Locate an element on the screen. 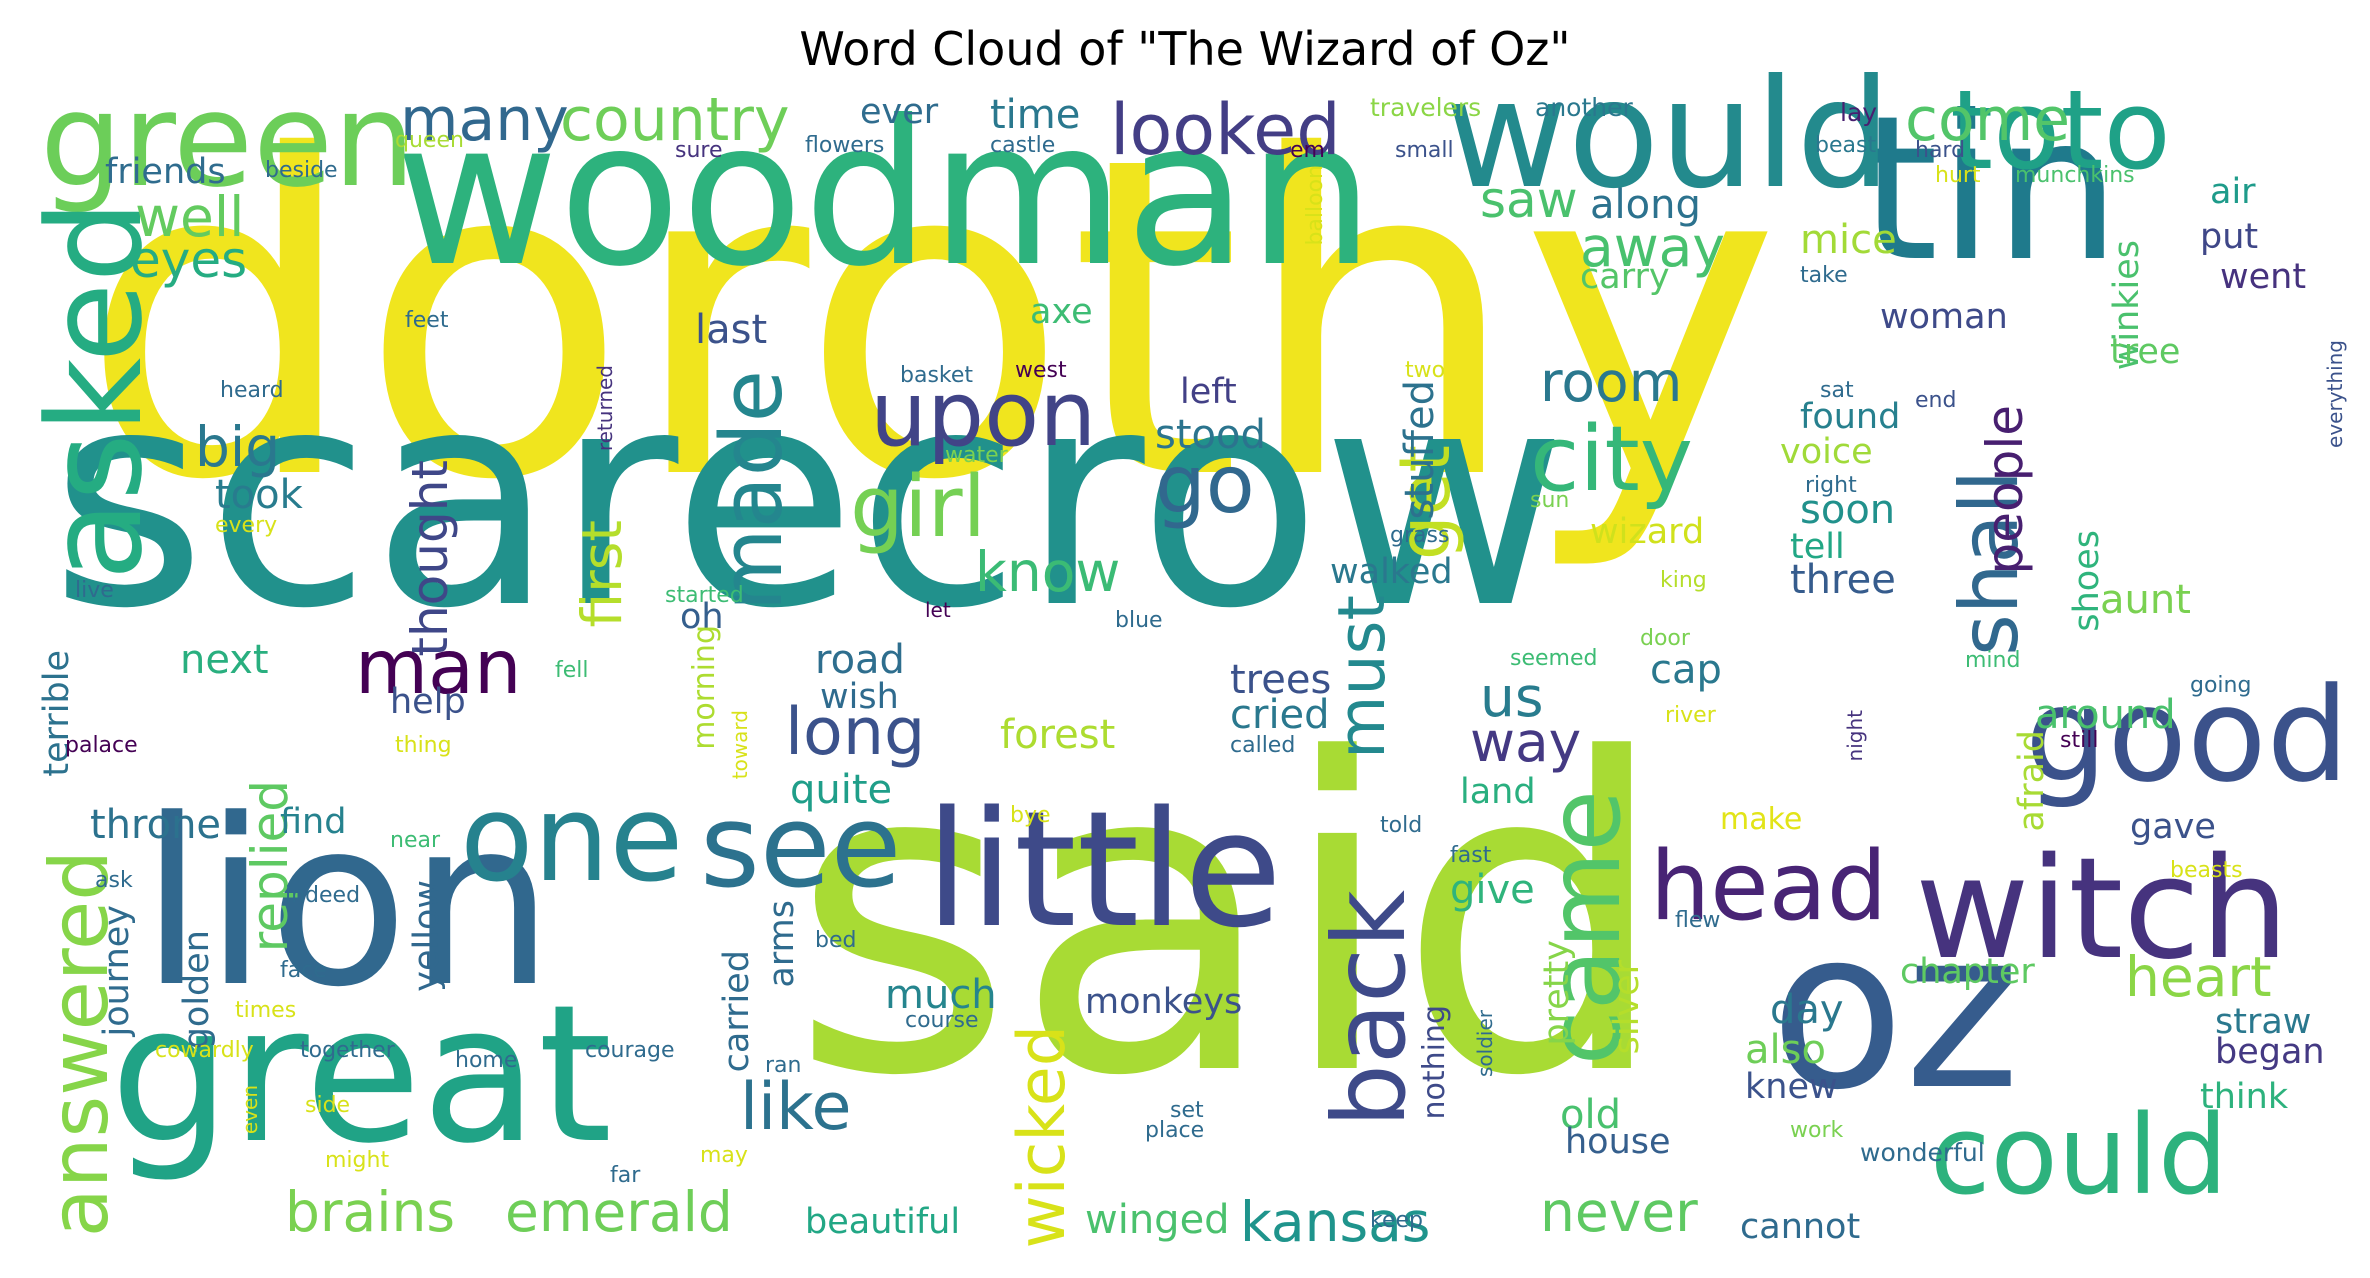  word-stuffed: stuffed is located at coordinates (1420, 450).